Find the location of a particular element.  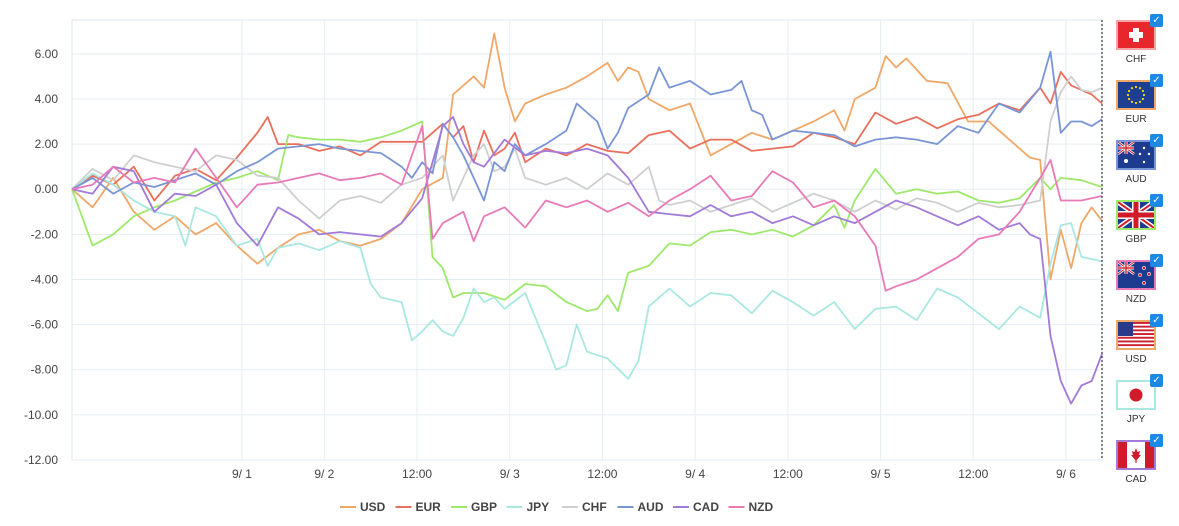

legend-item-eur: EUR is located at coordinates (418, 507).